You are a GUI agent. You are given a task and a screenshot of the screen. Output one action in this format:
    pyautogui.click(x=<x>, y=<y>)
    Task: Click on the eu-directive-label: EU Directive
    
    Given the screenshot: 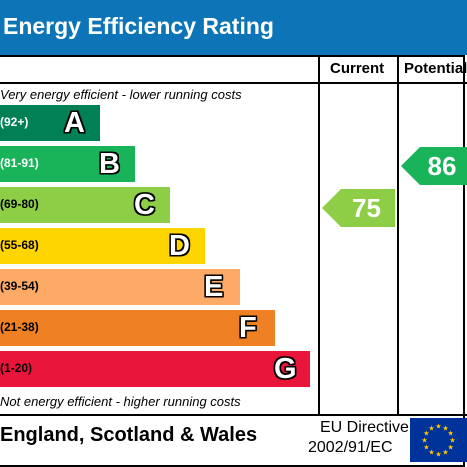 What is the action you would take?
    pyautogui.click(x=364, y=427)
    